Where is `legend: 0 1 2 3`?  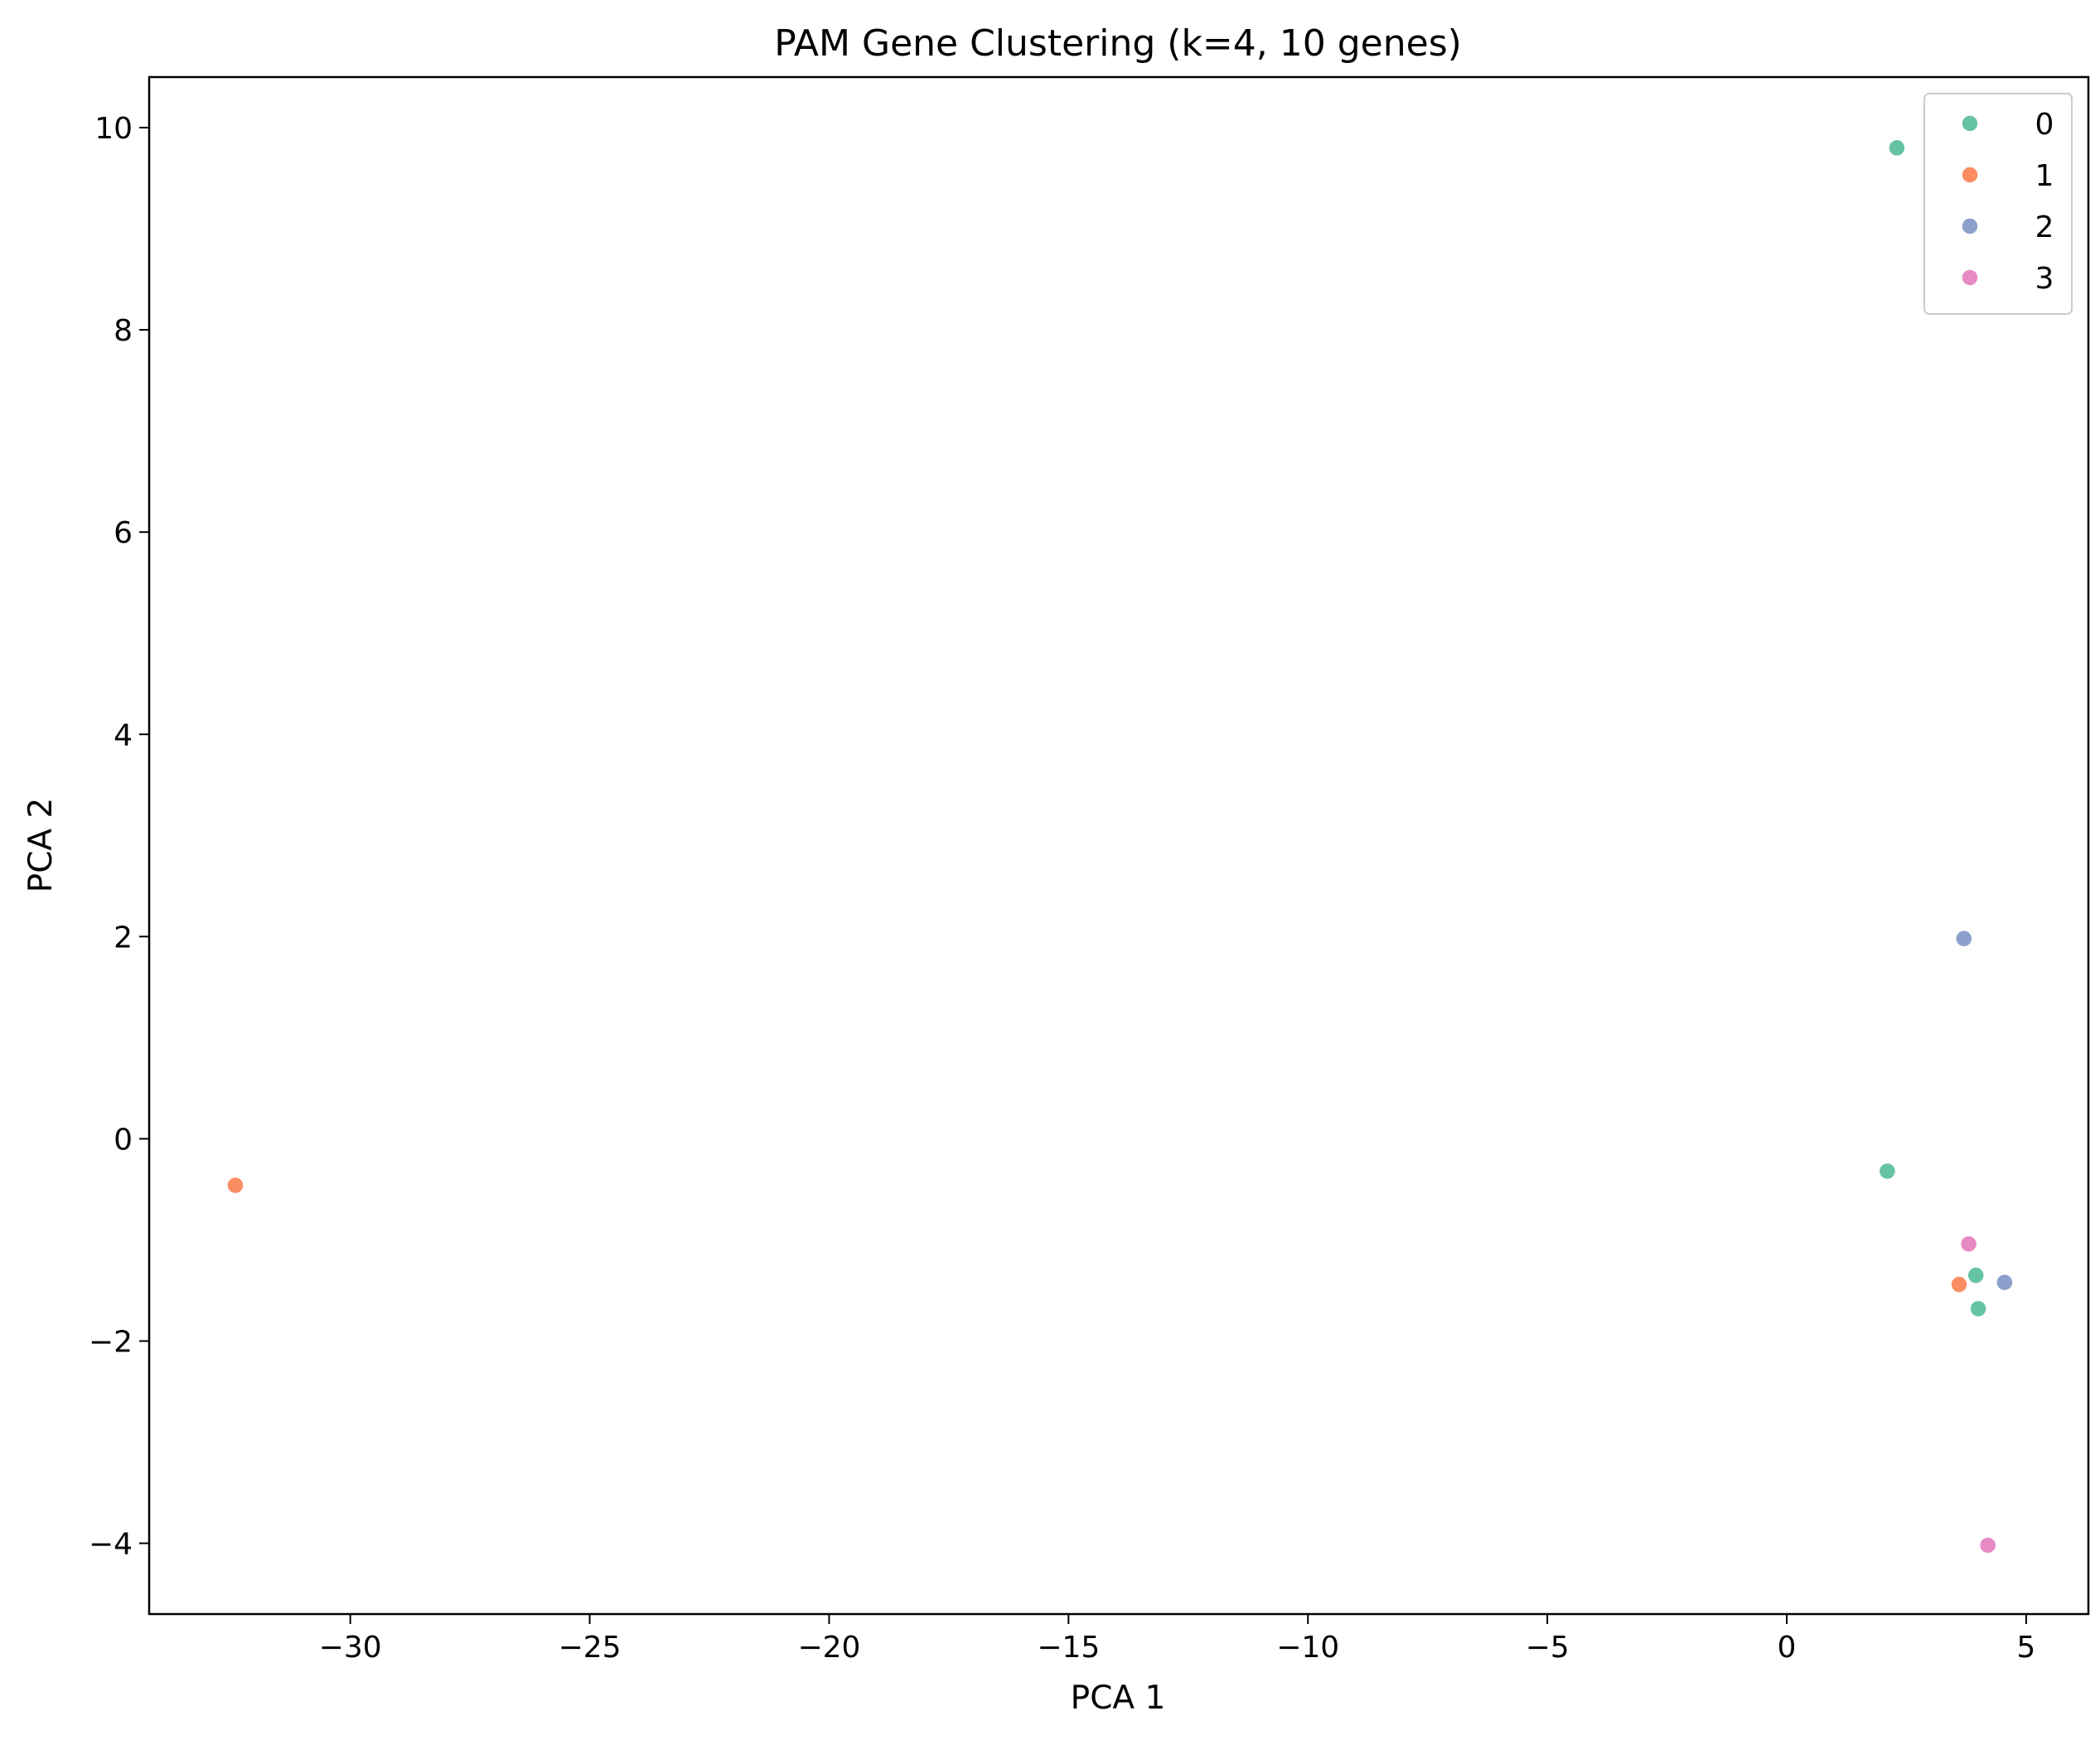
legend: 0 1 2 3 is located at coordinates (1998, 204).